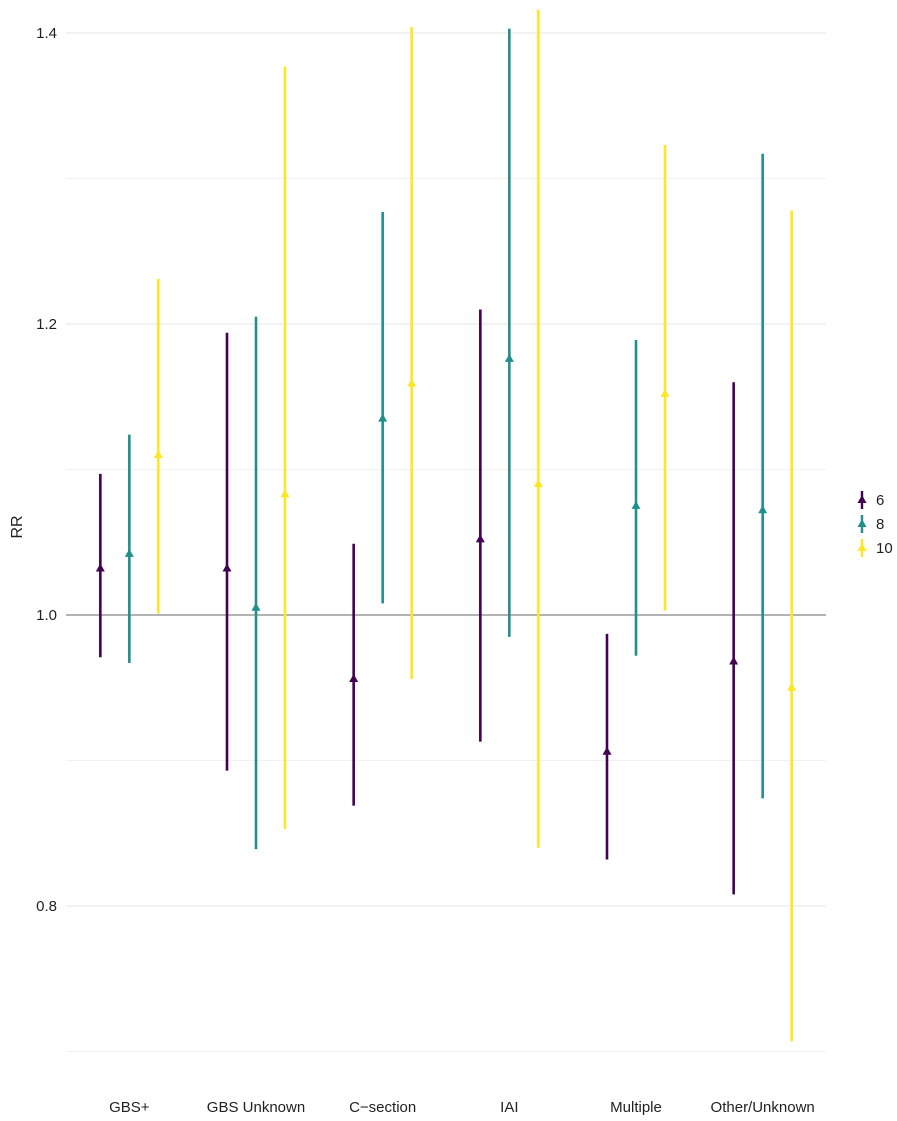  I want to click on x-tick-label: C−section, so click(382, 1107).